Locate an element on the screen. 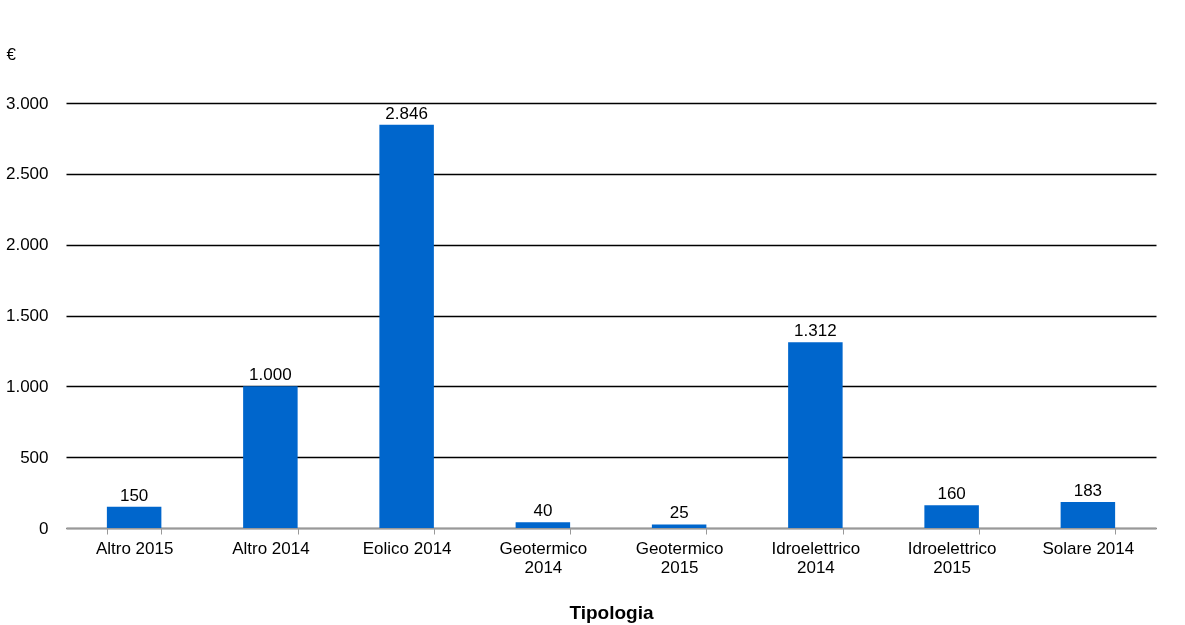 The width and height of the screenshot is (1185, 625). y-tick-label: 2.500 is located at coordinates (27, 174).